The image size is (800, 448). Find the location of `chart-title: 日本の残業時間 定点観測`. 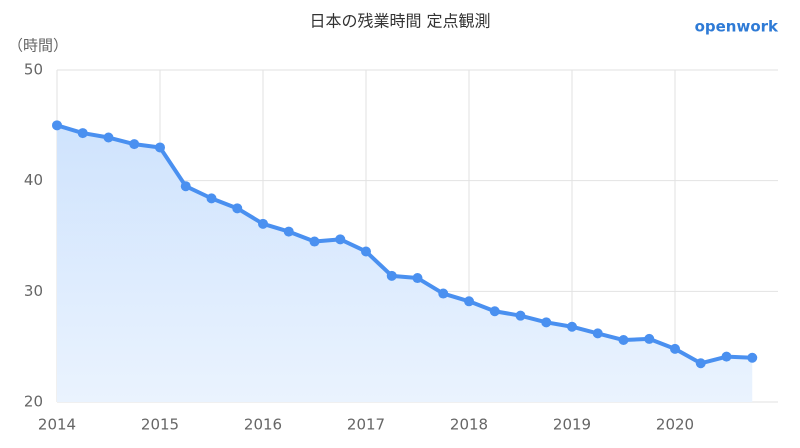

chart-title: 日本の残業時間 定点観測 is located at coordinates (399, 21).